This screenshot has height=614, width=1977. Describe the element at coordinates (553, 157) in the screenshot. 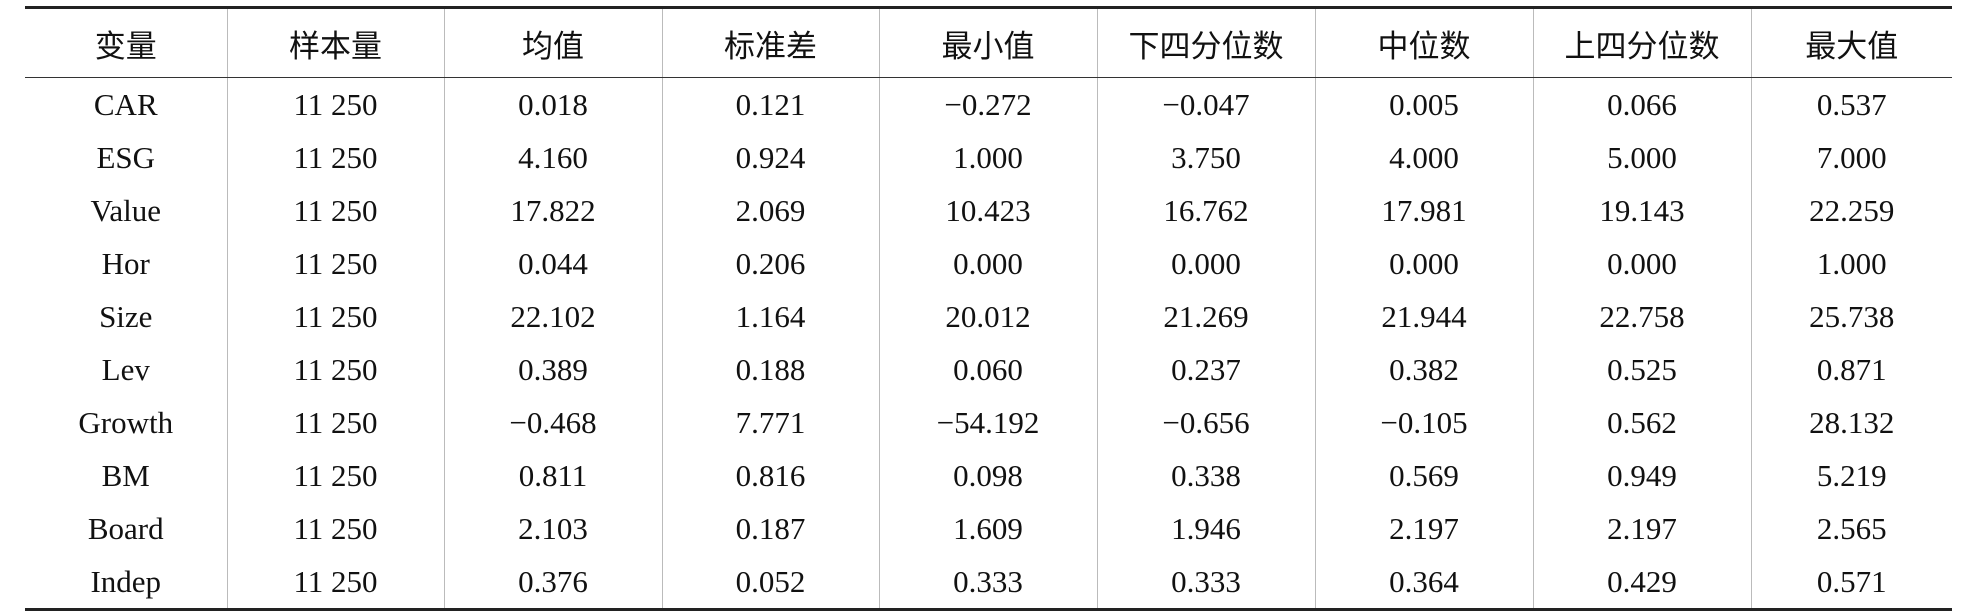

I see `value-cell: 4.160` at that location.